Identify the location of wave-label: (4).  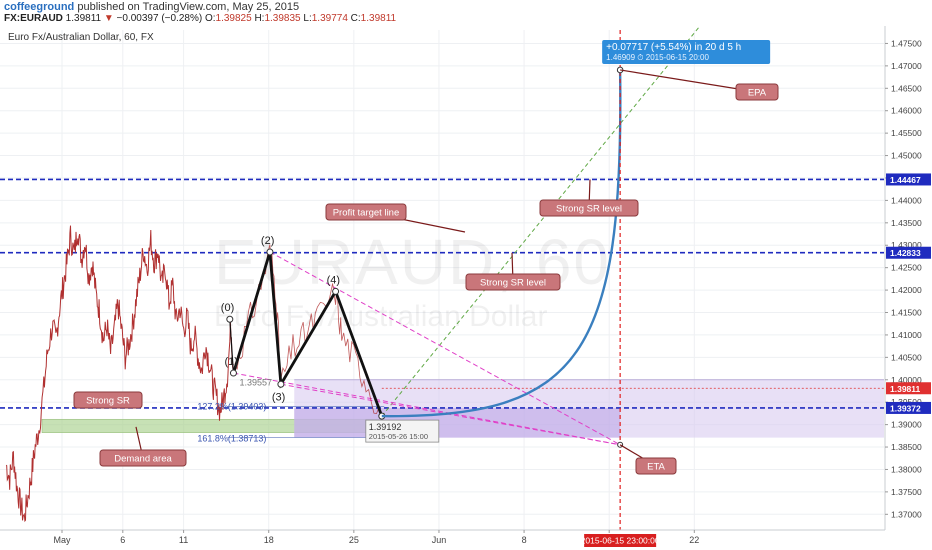
(333, 280).